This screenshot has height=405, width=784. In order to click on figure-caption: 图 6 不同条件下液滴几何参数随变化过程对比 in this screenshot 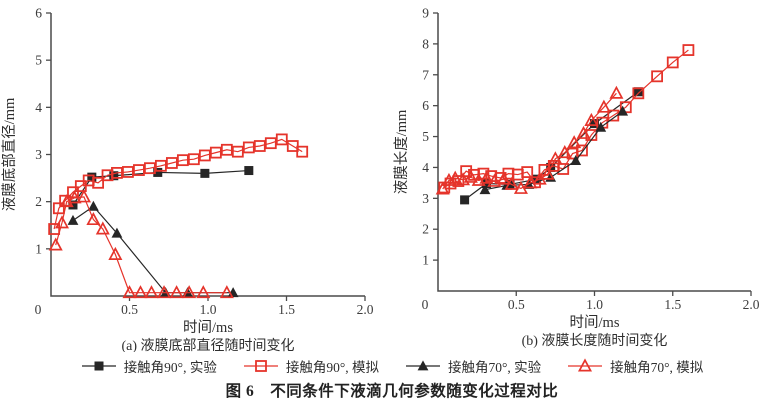, I will do `click(392, 391)`.